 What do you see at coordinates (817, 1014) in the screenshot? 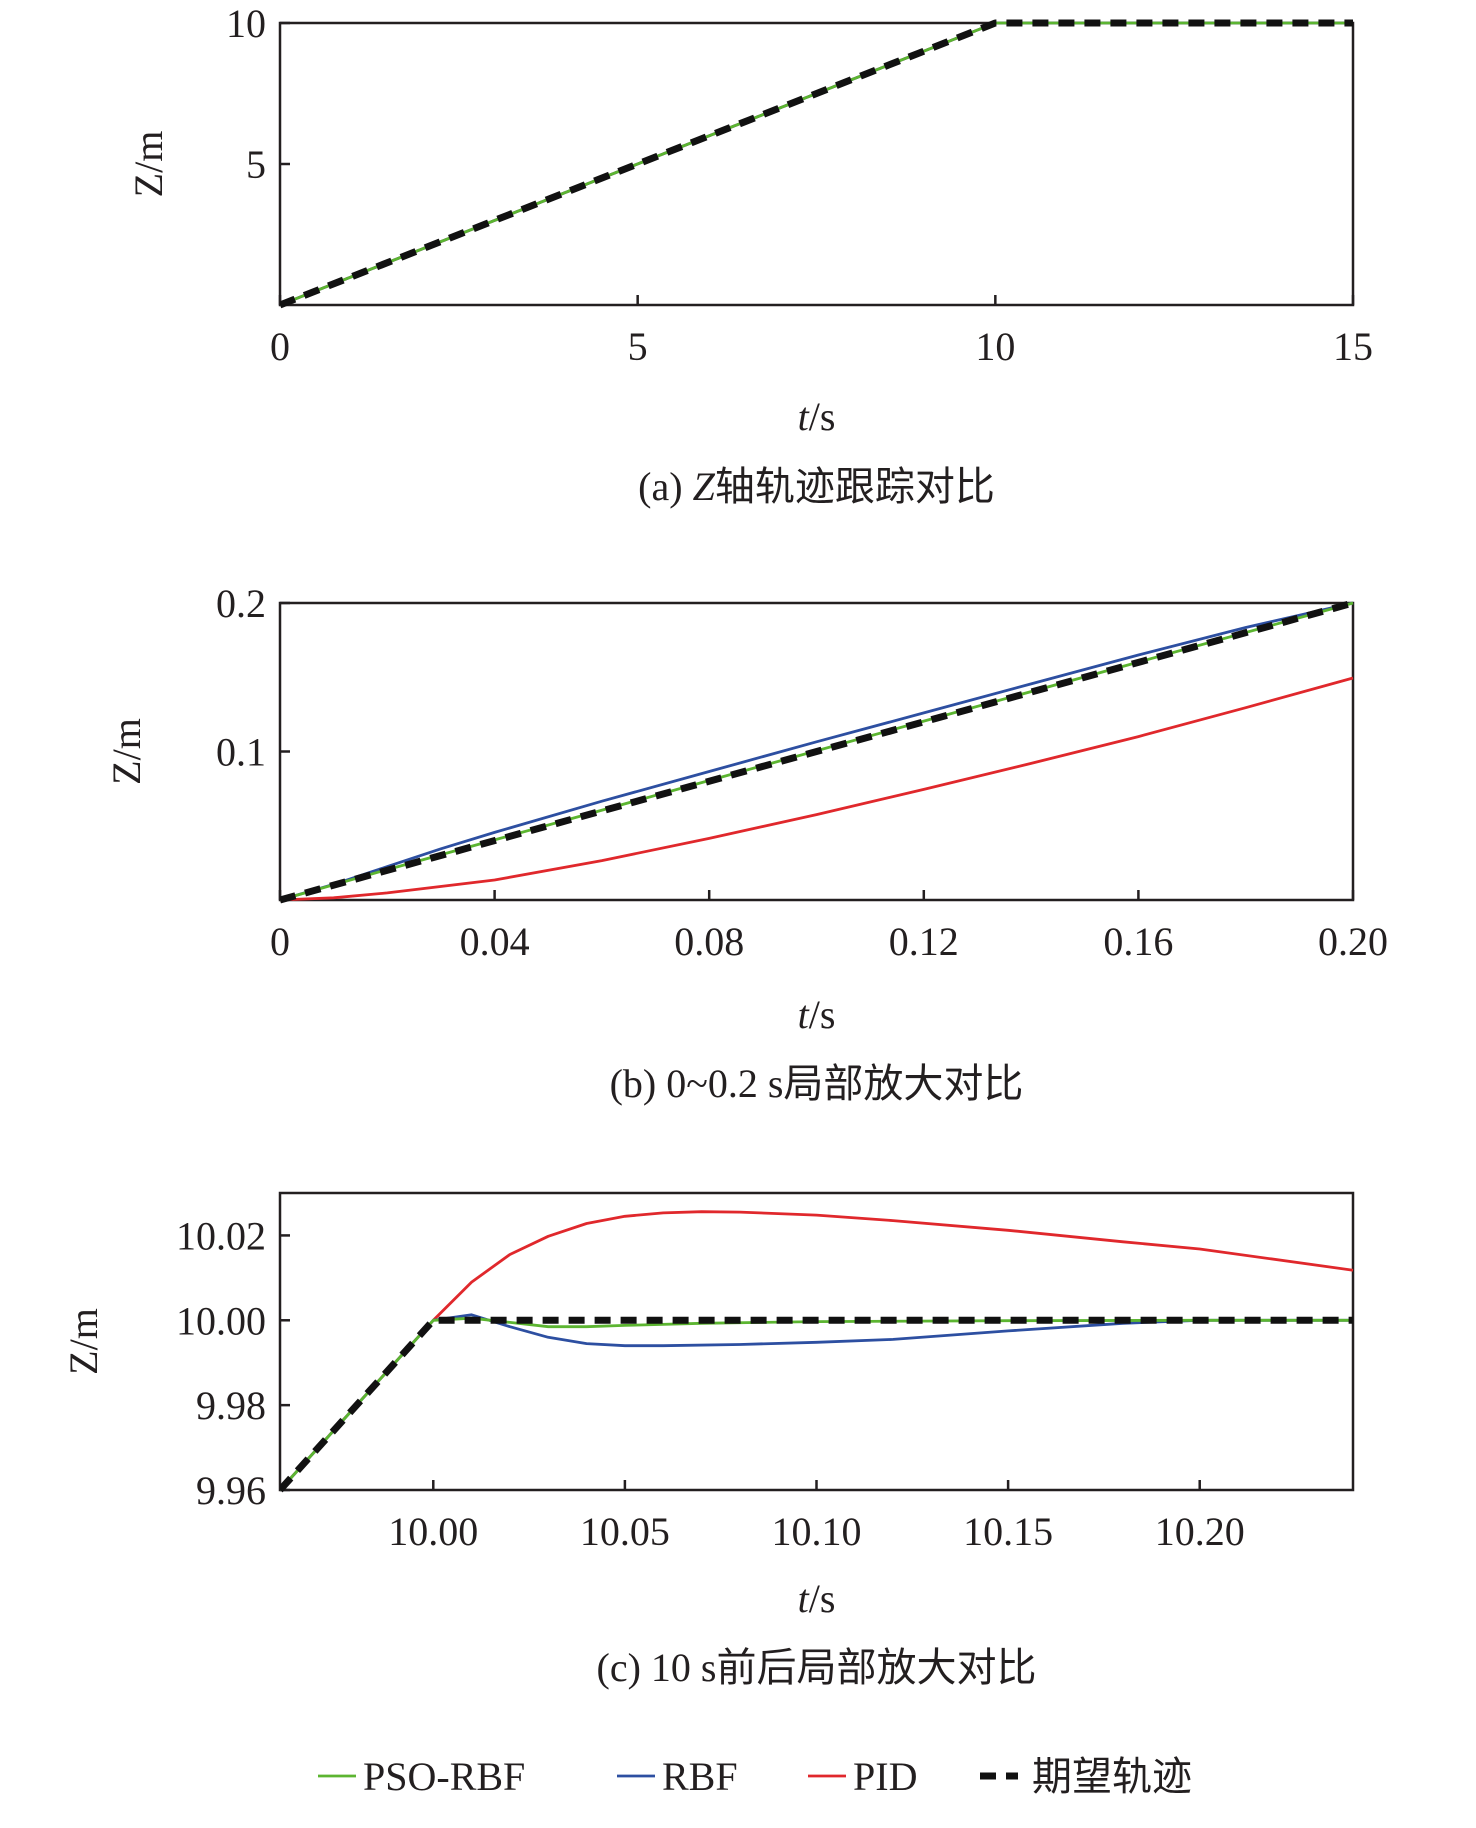
I see `panel-b-x-axis-label: t/s` at bounding box center [817, 1014].